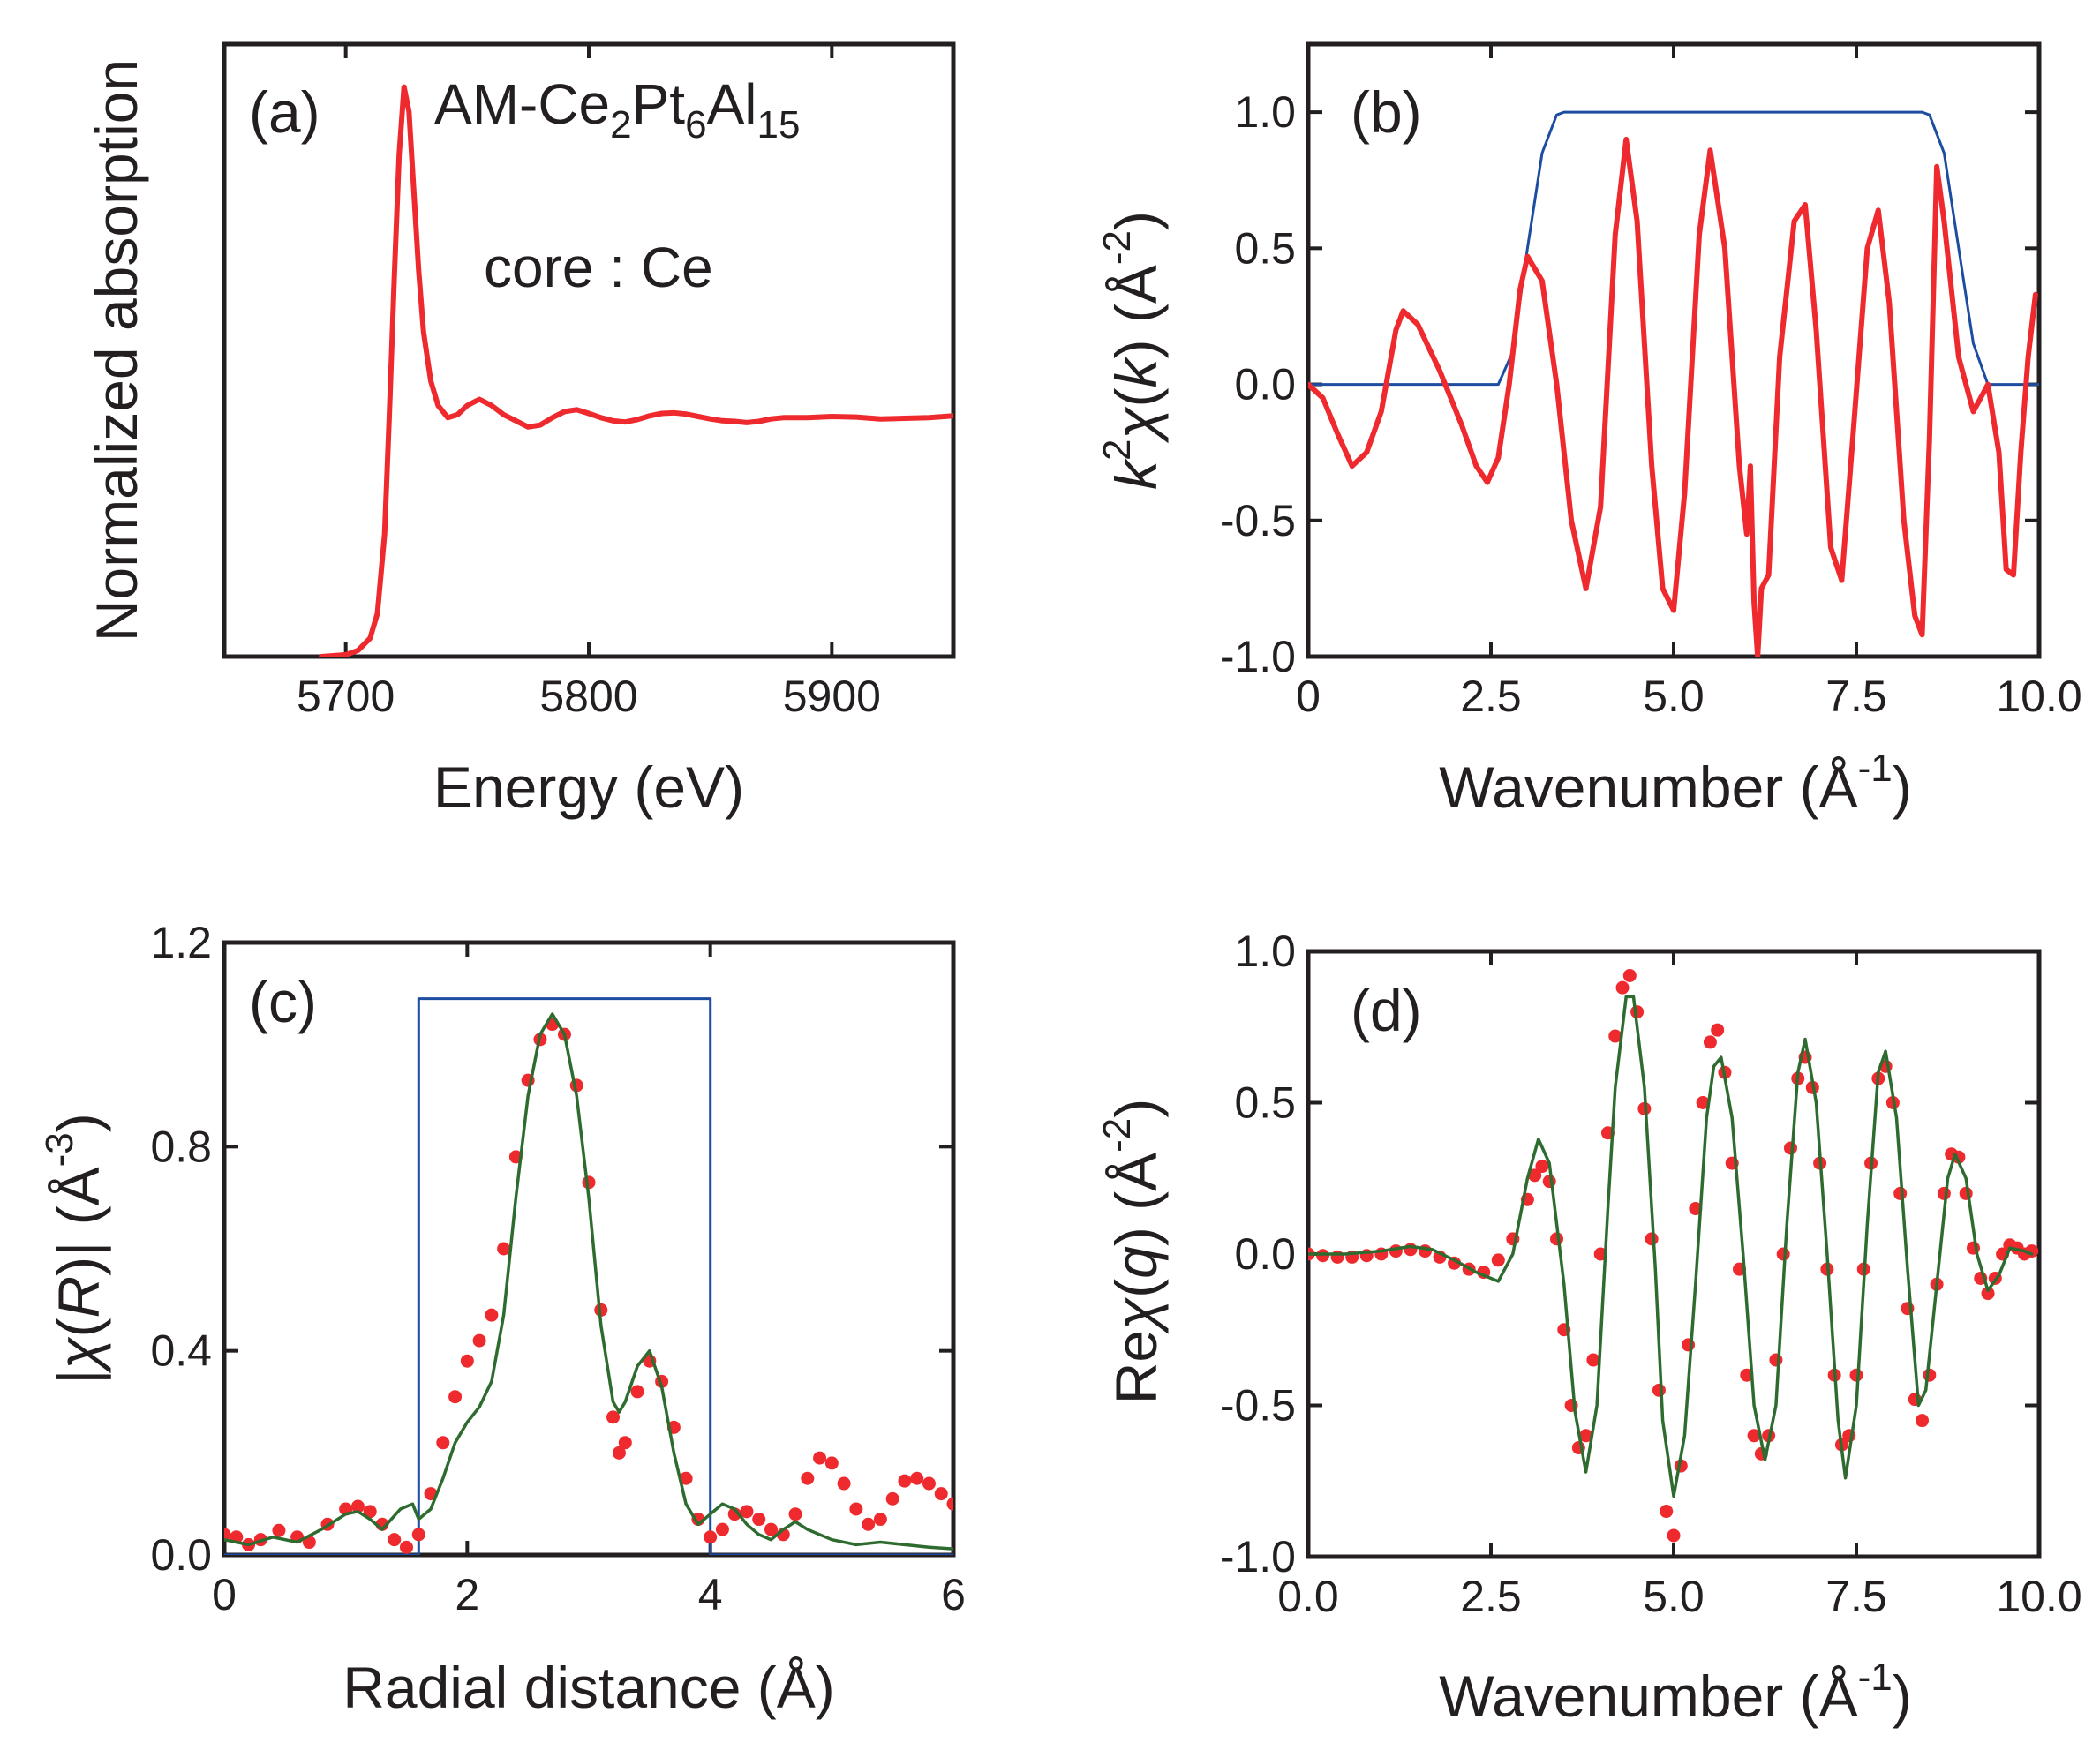  I want to click on panel-b-ylabel: k2χ(k) (Å-2), so click(1132, 350).